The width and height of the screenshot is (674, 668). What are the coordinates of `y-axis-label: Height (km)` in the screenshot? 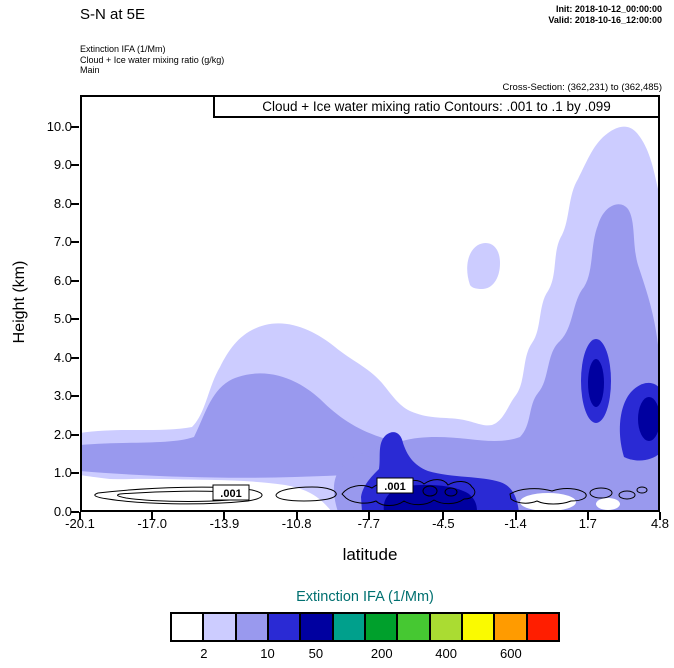 It's located at (19, 302).